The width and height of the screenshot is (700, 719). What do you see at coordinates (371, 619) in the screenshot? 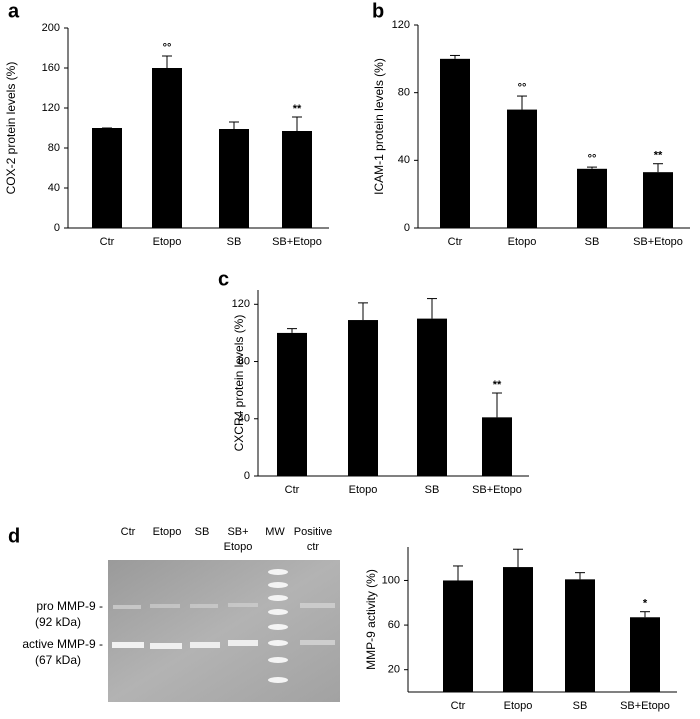
I see `y-axis-label: MMP-9 activity (%)` at bounding box center [371, 619].